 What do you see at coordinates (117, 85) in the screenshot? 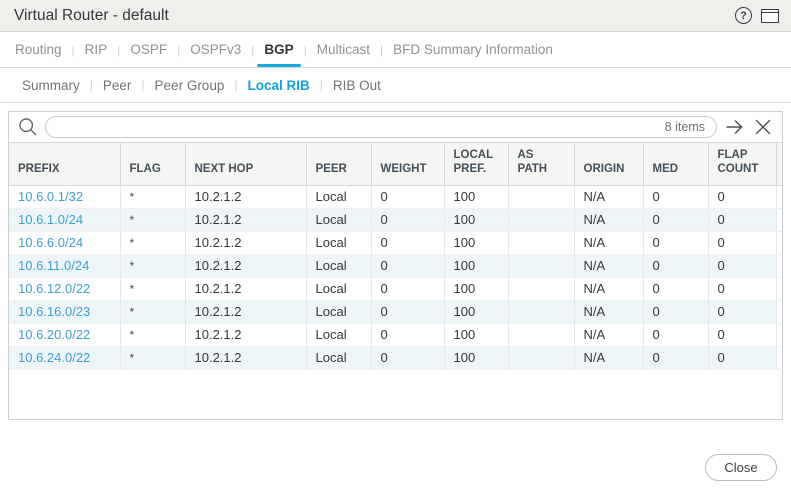
I see `subtab-peer: Peer` at bounding box center [117, 85].